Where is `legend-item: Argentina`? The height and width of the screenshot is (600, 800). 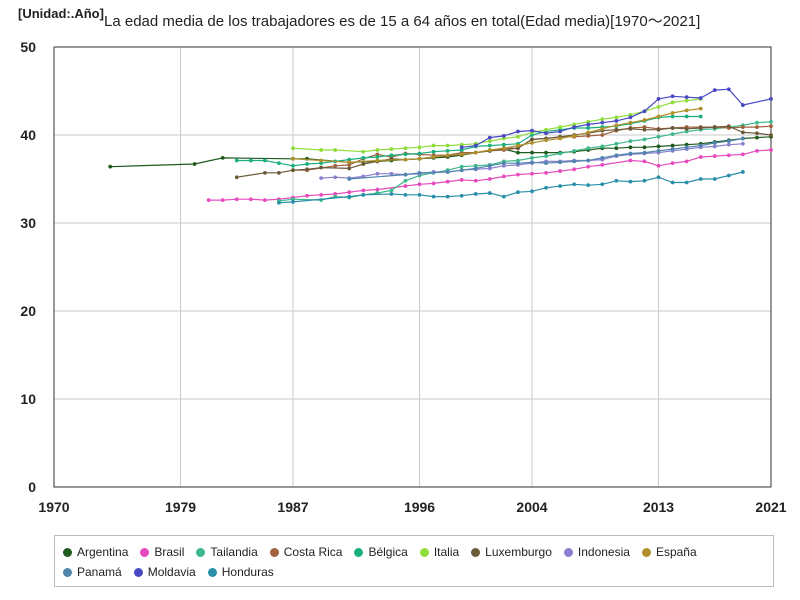
legend-item: Argentina is located at coordinates (95, 552).